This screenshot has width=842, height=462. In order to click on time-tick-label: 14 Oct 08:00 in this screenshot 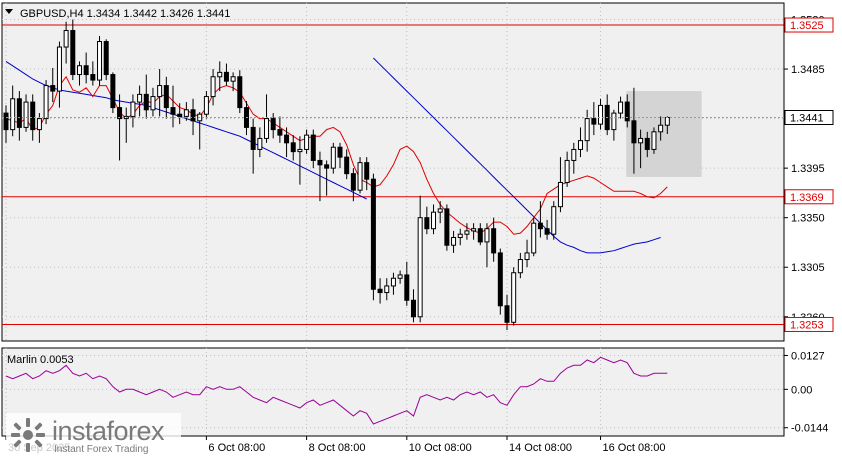, I will do `click(540, 448)`.